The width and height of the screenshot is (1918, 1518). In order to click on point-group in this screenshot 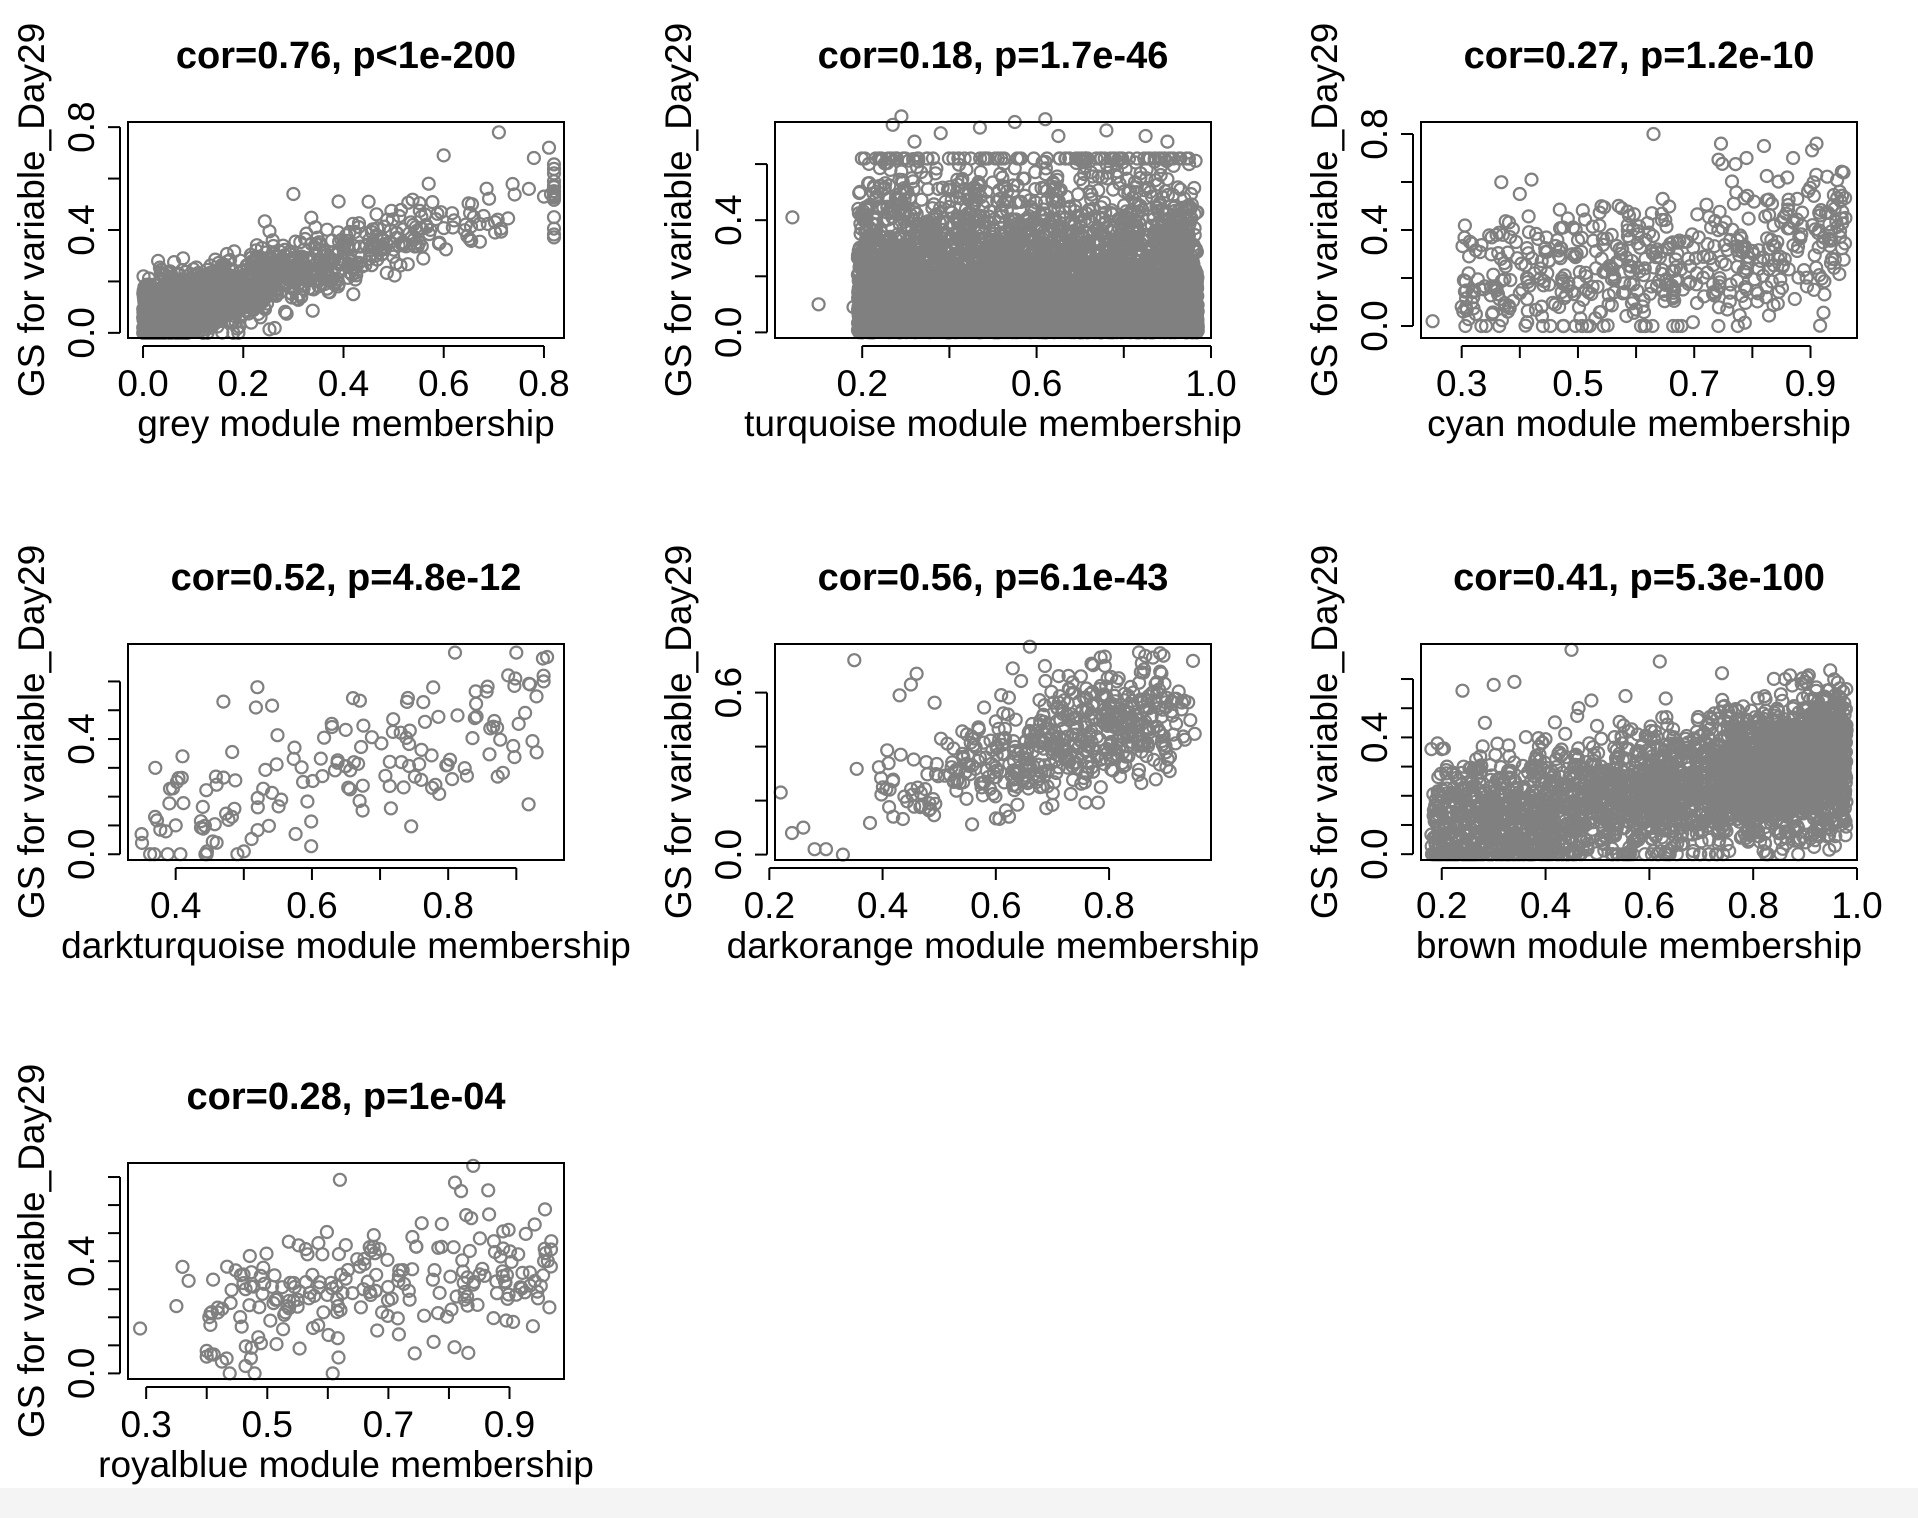, I will do `click(349, 232)`.